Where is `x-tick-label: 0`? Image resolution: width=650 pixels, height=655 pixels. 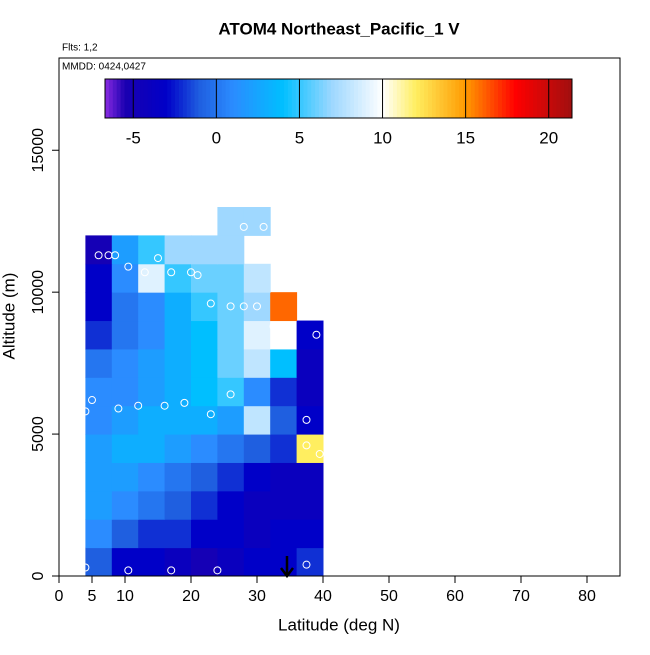 x-tick-label: 0 is located at coordinates (59, 596).